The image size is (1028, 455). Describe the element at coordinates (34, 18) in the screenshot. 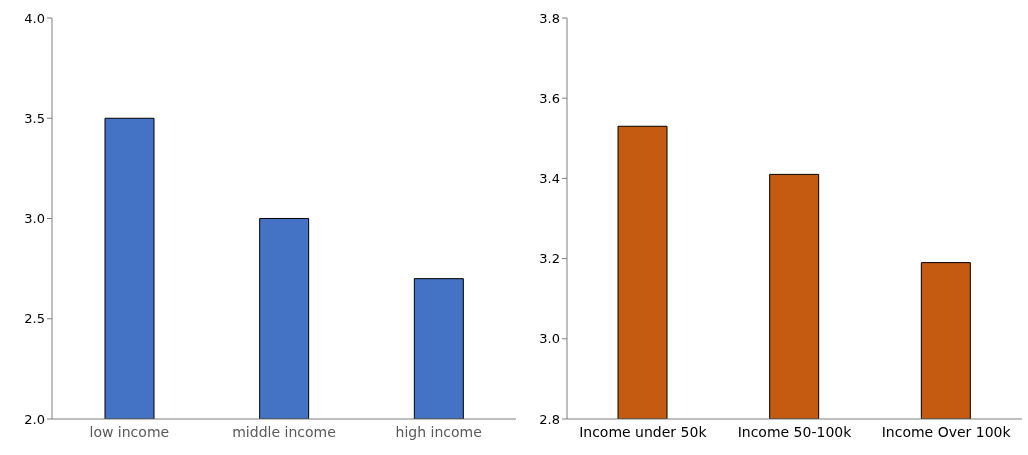

I see `y-tick-label: 4.0` at that location.